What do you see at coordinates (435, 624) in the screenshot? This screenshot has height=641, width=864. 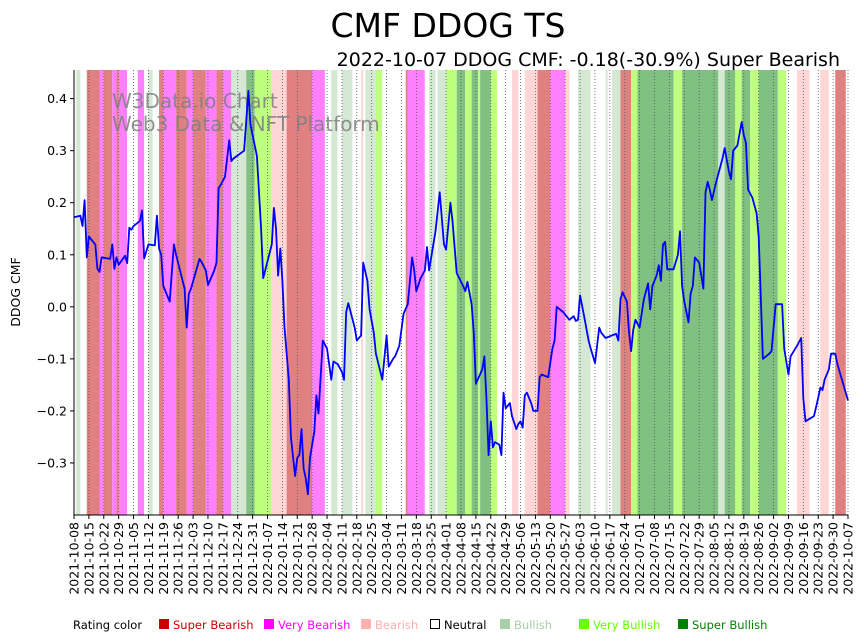 I see `legend-swatch-neutral` at bounding box center [435, 624].